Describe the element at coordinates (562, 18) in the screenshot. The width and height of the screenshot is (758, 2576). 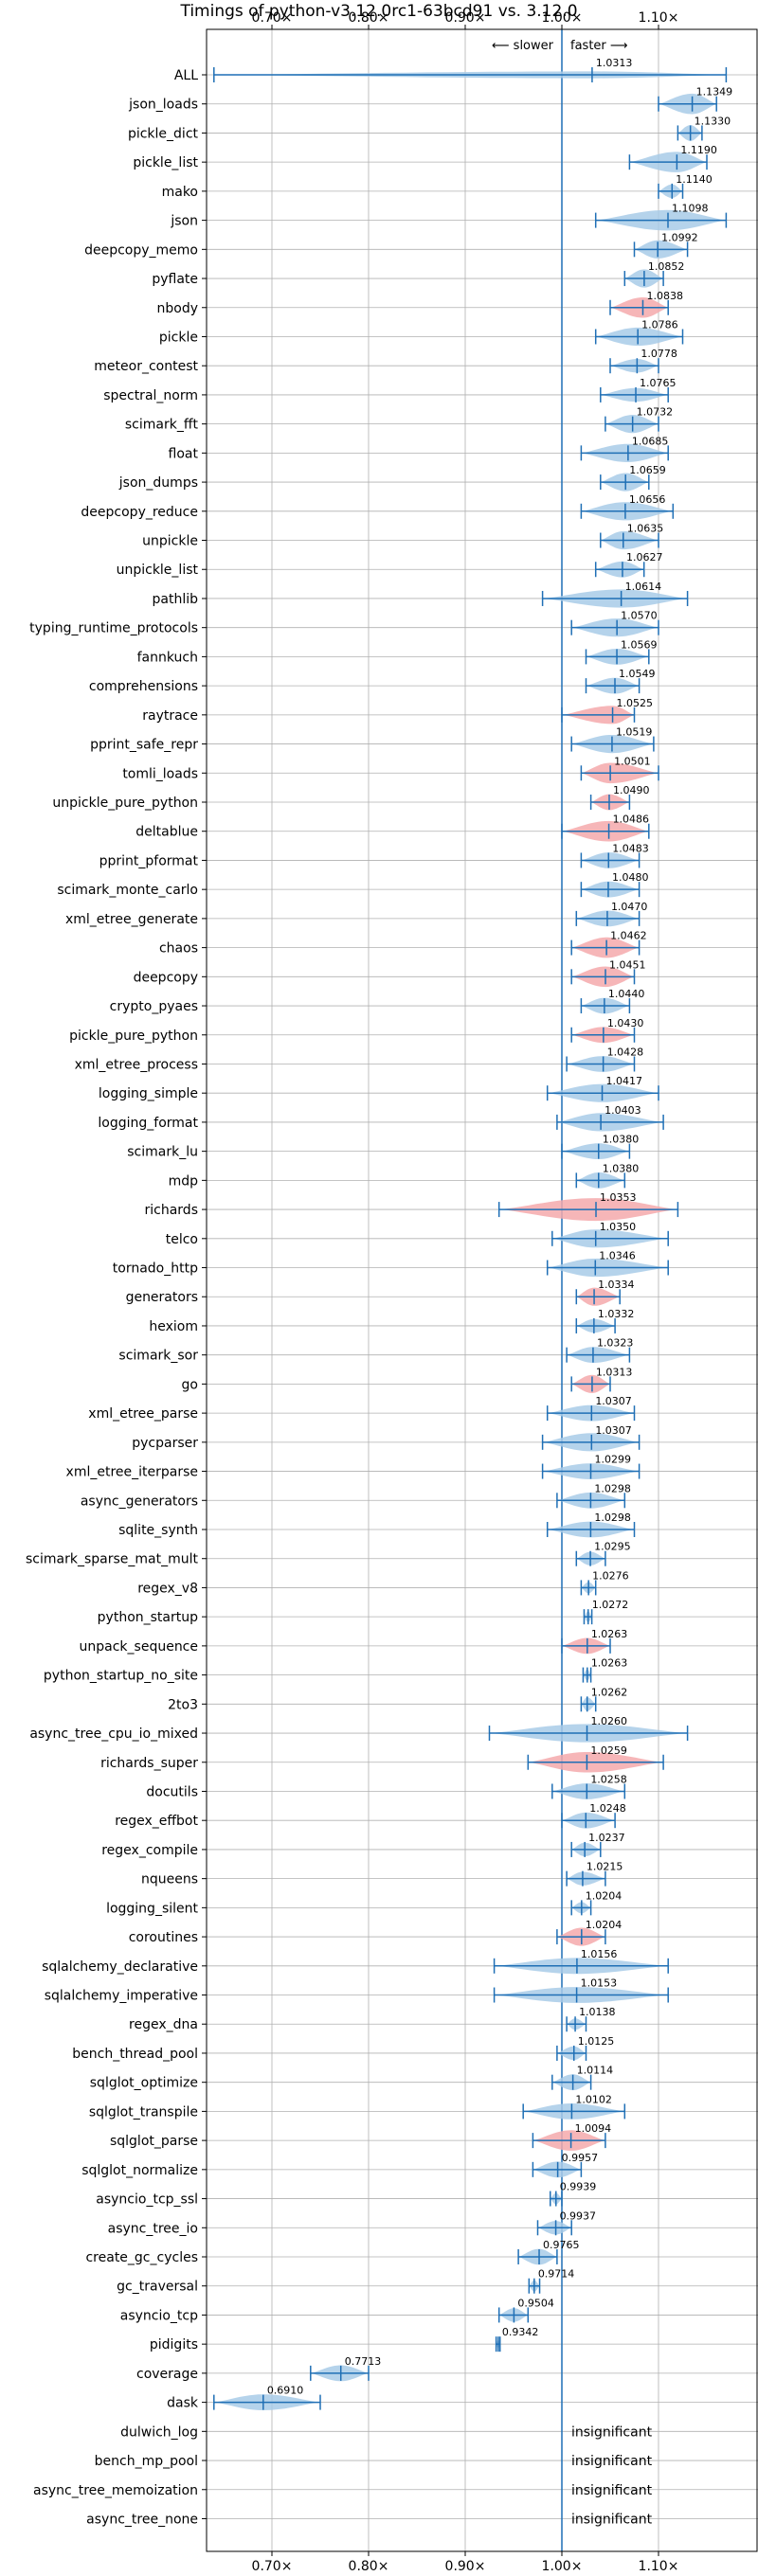
I see `x-tick-label-top: 1.00×` at that location.